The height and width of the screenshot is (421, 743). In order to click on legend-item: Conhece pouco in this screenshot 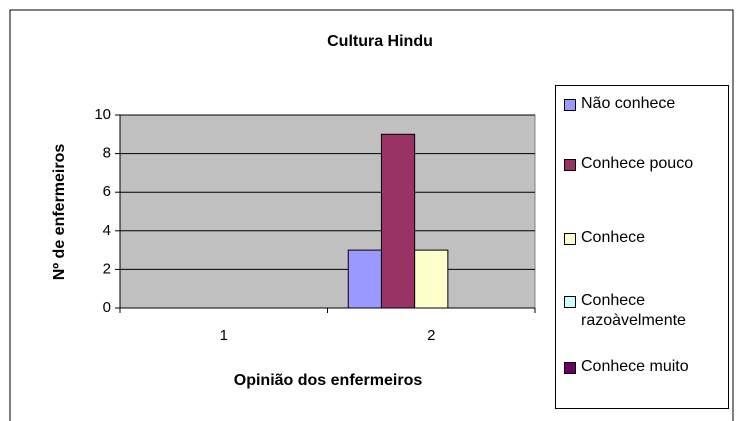, I will do `click(645, 164)`.